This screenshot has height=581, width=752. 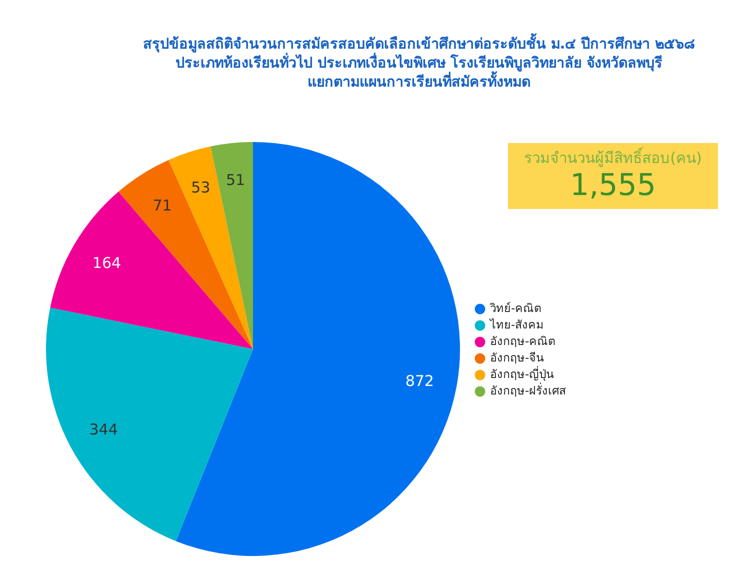 What do you see at coordinates (528, 390) in the screenshot?
I see `legend-label: อังกฤษ-ฝรั่งเศส` at bounding box center [528, 390].